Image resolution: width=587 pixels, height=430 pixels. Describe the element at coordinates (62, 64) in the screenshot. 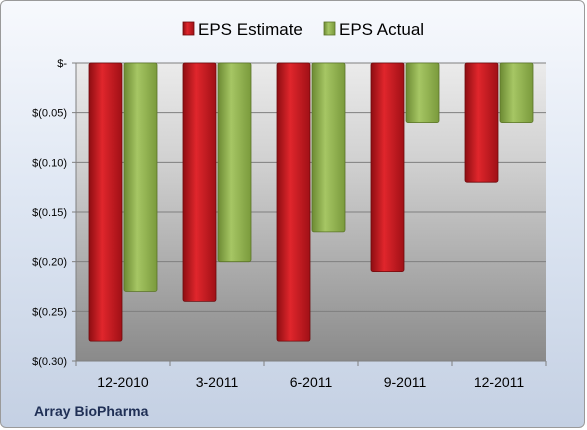

I see `y-tick-label: $-` at that location.